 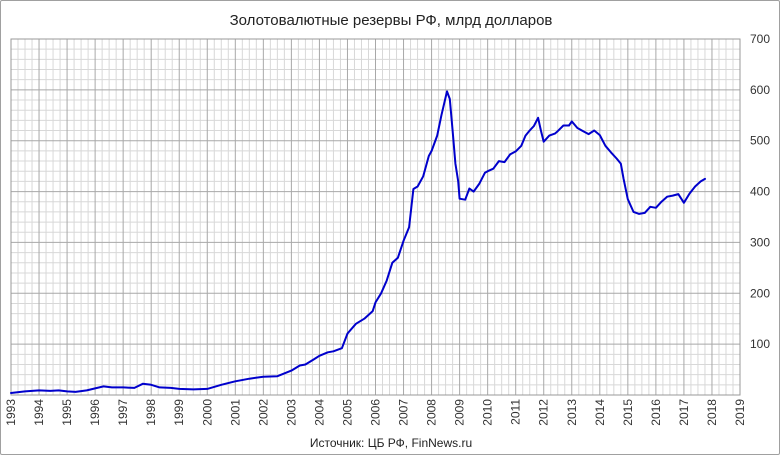 What do you see at coordinates (712, 412) in the screenshot?
I see `x-tick-label: 2018` at bounding box center [712, 412].